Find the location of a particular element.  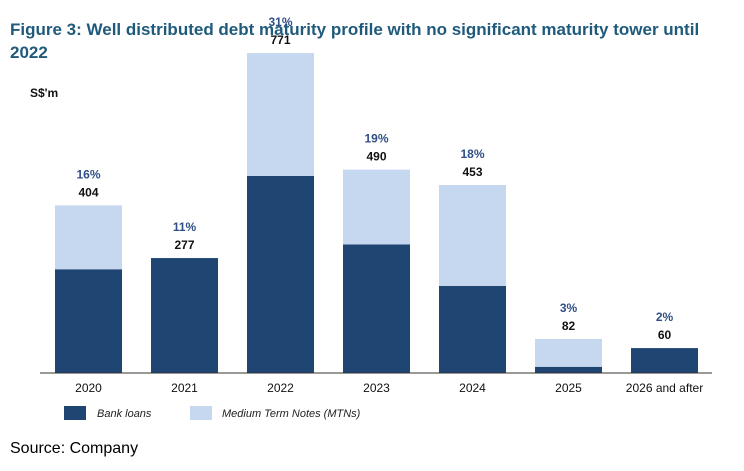

x-tick-label-6: 2026 and after is located at coordinates (664, 388).